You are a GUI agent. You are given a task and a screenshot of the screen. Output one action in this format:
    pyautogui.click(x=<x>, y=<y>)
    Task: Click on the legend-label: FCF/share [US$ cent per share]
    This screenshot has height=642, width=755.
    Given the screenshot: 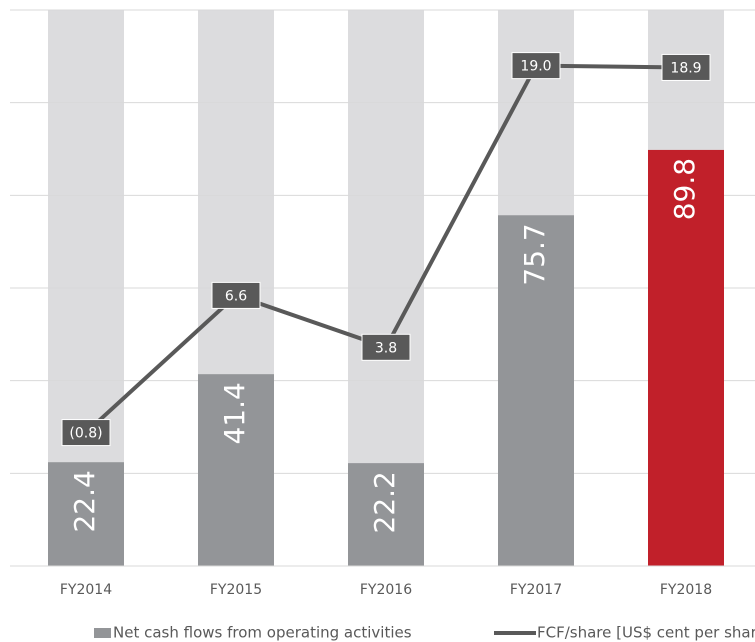 What is the action you would take?
    pyautogui.click(x=646, y=633)
    